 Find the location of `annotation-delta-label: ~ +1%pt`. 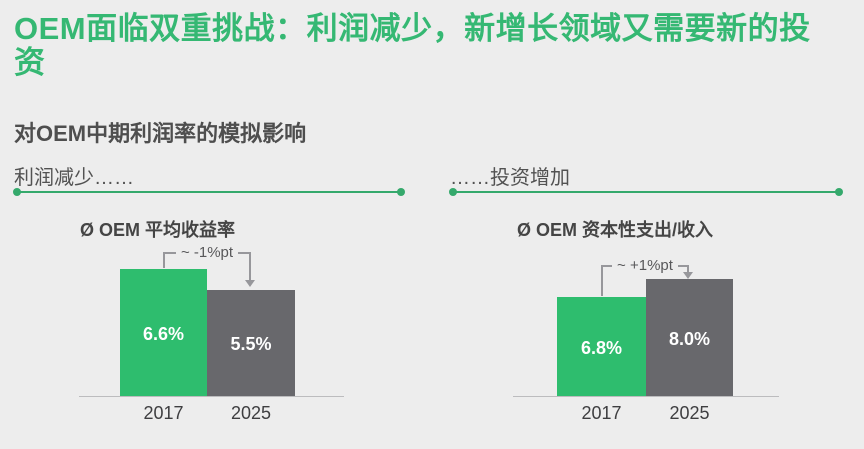

annotation-delta-label: ~ +1%pt is located at coordinates (645, 265).